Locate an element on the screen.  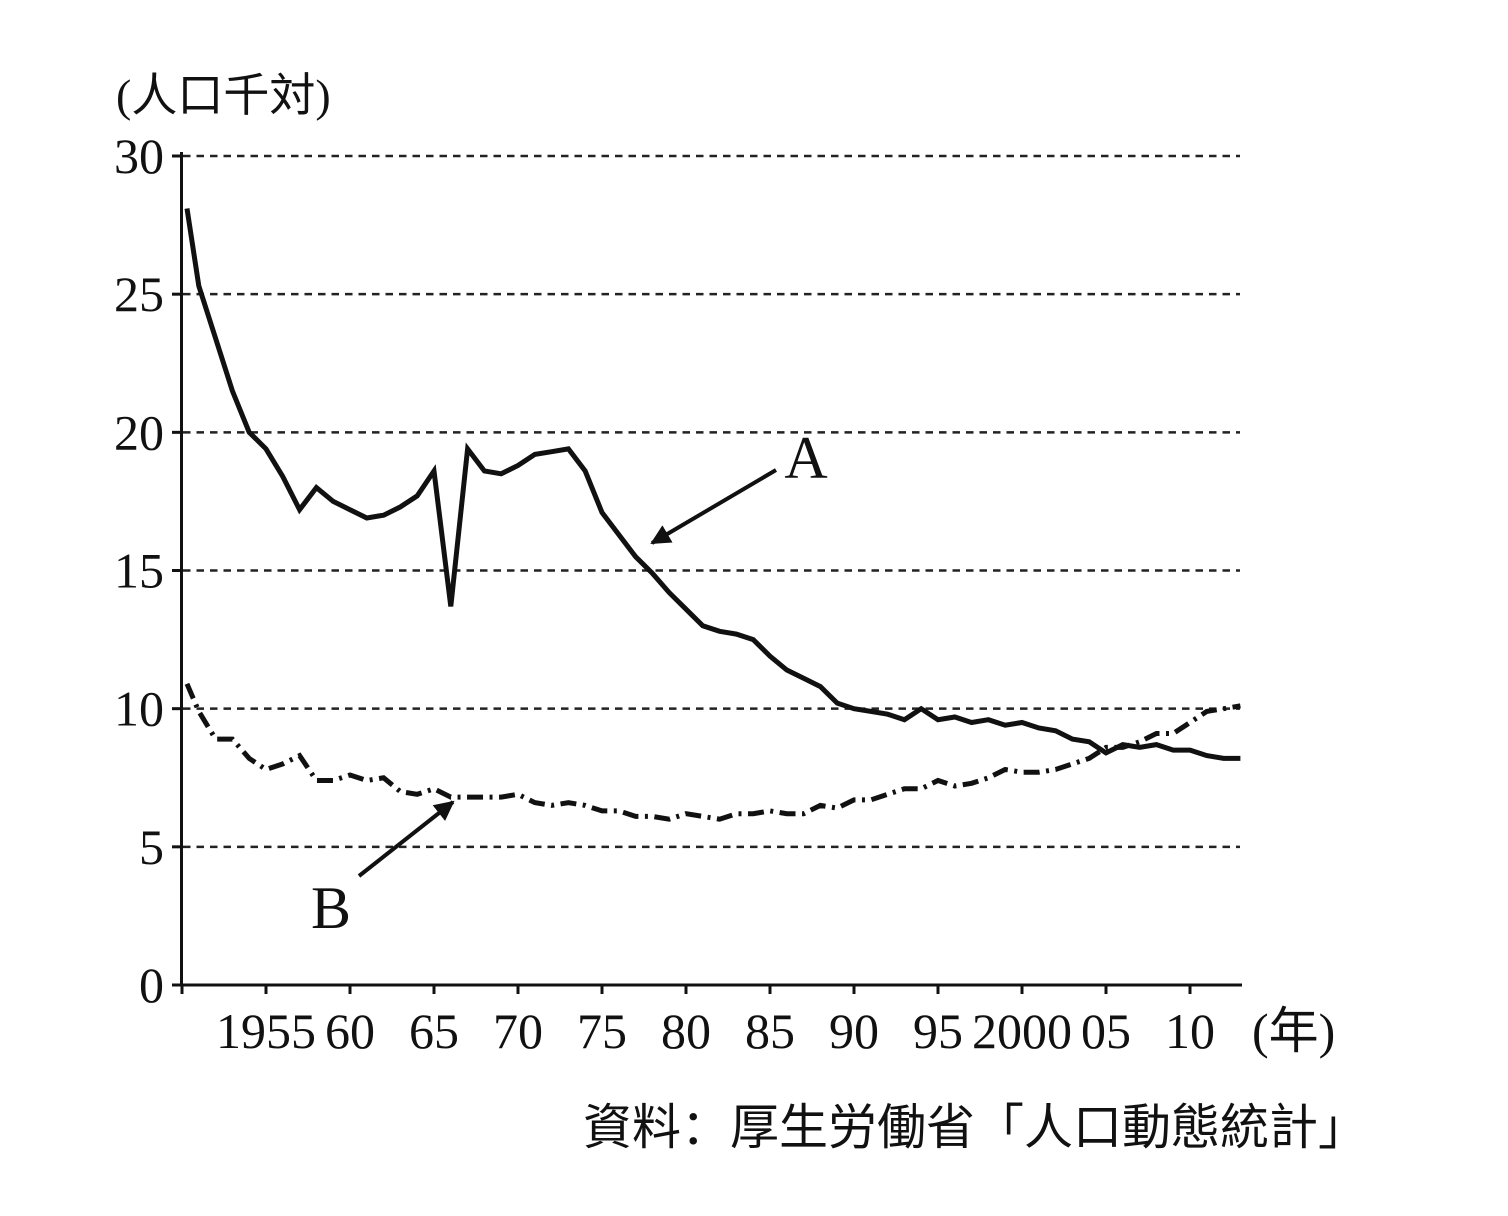
x-tick-label-1960: 60 is located at coordinates (350, 1031).